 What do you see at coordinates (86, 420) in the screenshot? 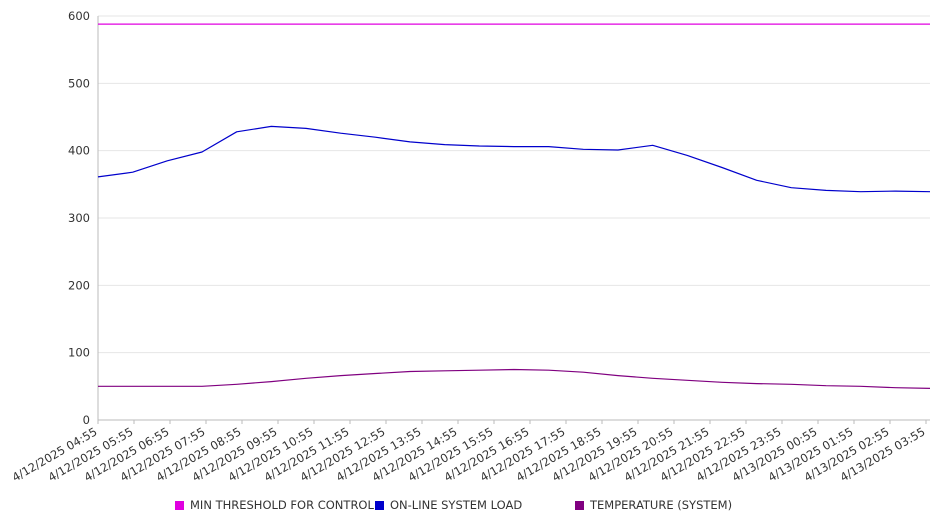
I see `y-tick-label: 0` at bounding box center [86, 420].